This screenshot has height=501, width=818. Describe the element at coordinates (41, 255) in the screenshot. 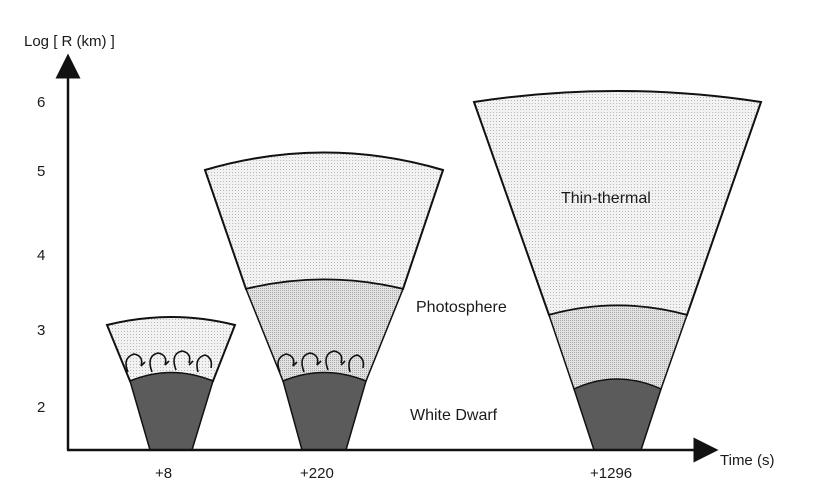

I see `y-tick-label: 4` at that location.